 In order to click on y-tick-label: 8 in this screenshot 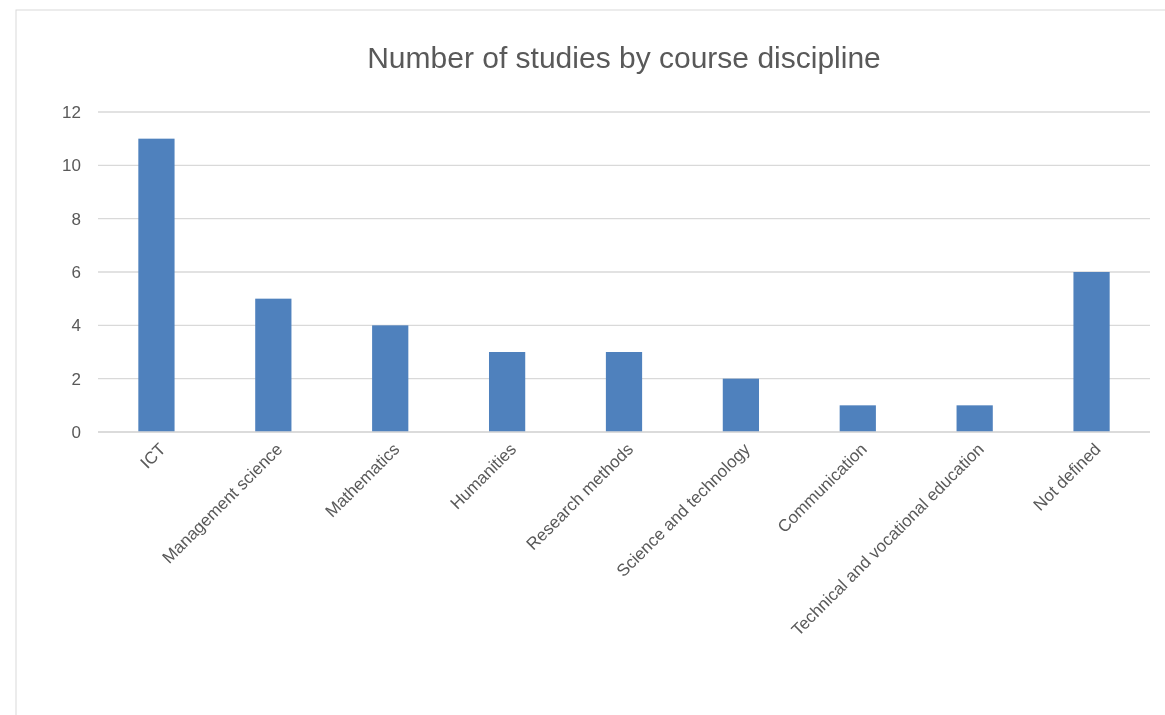, I will do `click(76, 219)`.